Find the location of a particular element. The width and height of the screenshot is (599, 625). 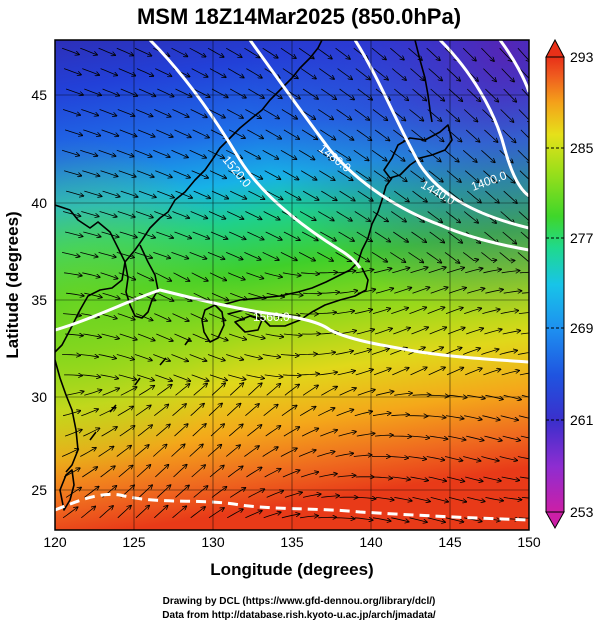

colorbar-top-arrow is located at coordinates (555, 48).